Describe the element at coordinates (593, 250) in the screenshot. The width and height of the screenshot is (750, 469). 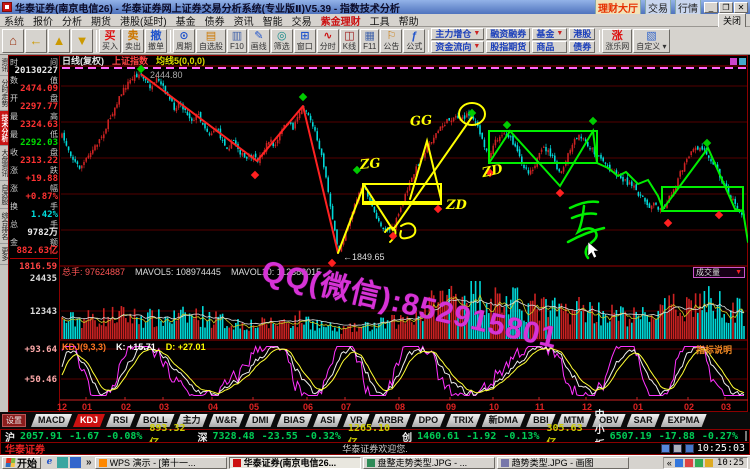
I see `mouse-cursor-icon` at that location.